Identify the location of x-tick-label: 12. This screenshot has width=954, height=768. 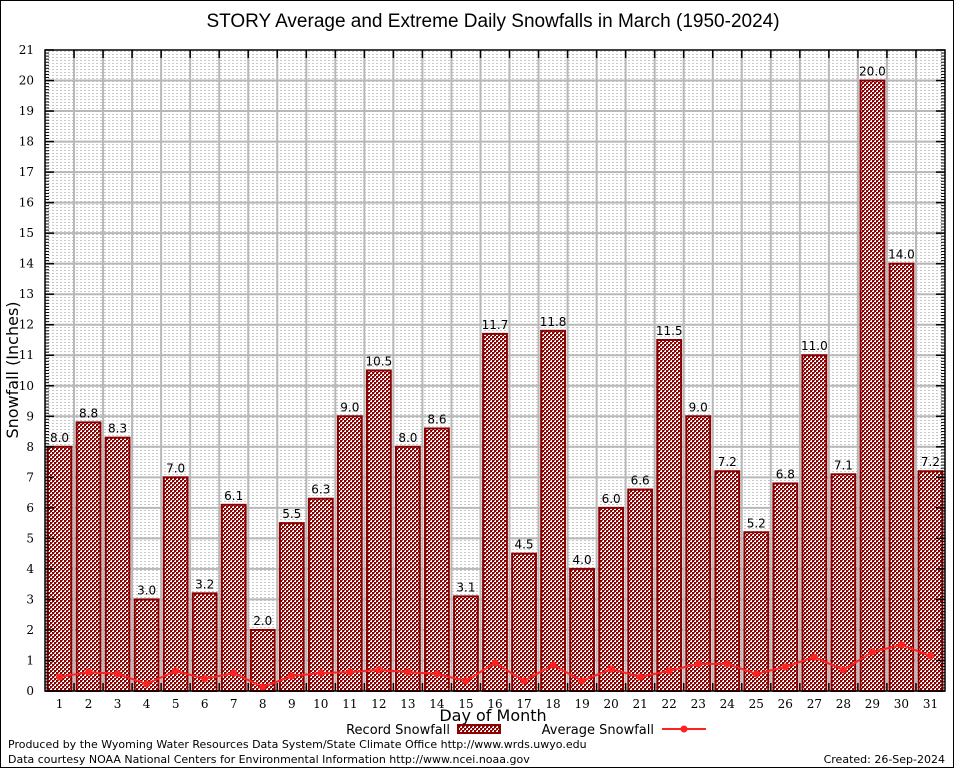
(378, 704).